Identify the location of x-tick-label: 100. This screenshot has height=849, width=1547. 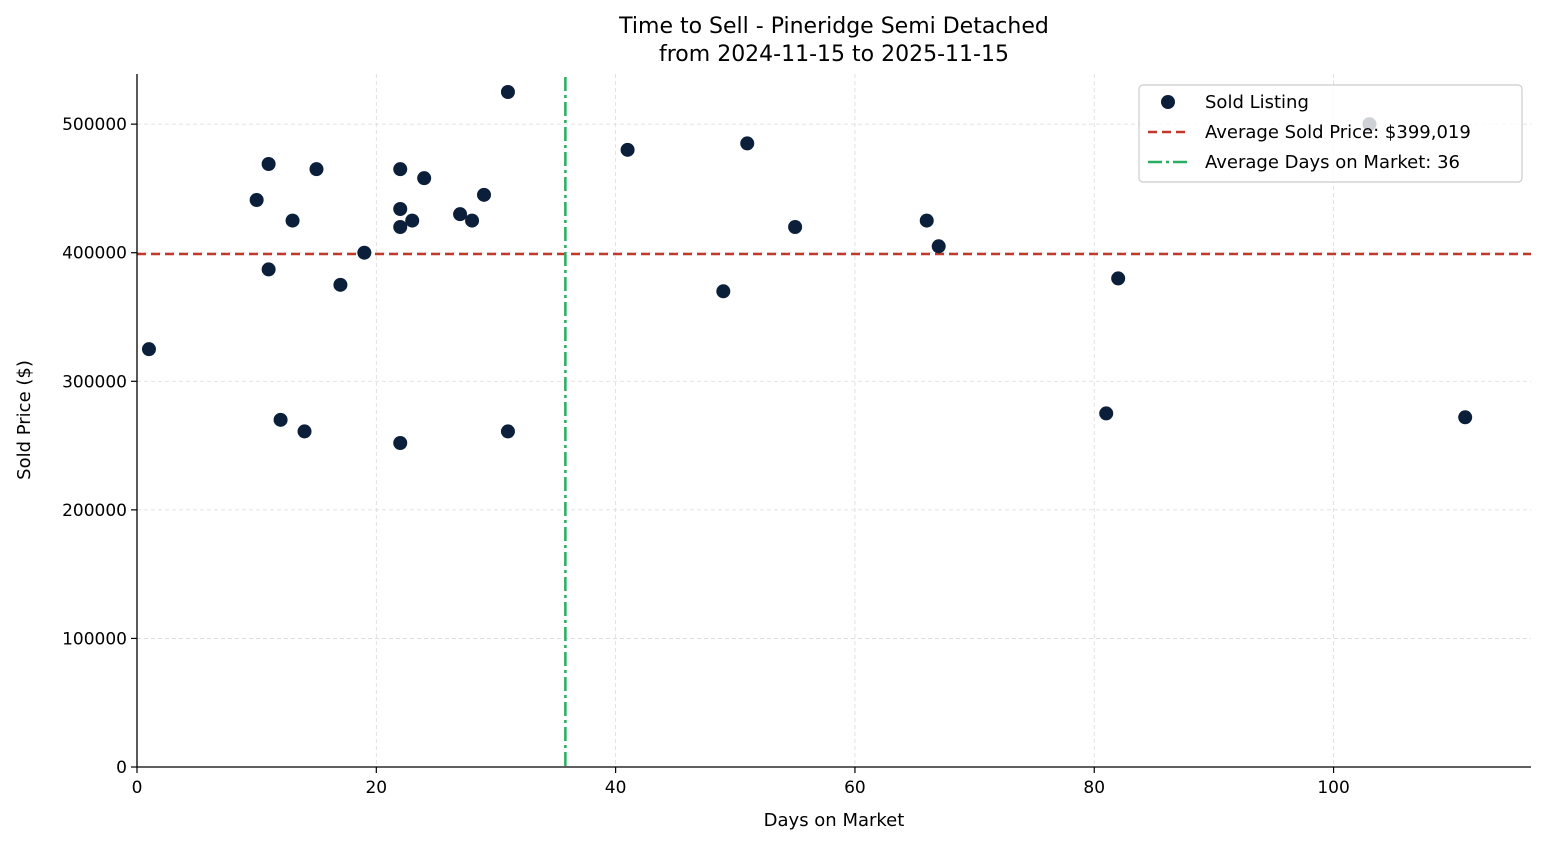
(1333, 788).